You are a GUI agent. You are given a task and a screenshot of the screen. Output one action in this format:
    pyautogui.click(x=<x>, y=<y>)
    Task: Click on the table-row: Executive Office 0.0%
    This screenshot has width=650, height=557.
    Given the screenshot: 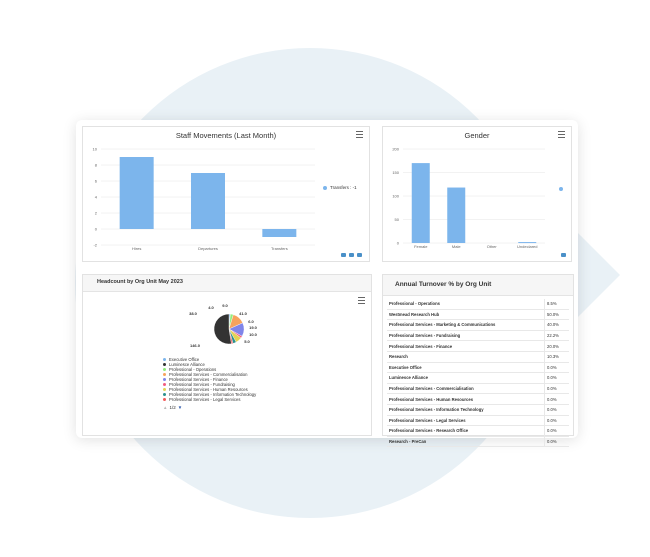 What is the action you would take?
    pyautogui.click(x=478, y=368)
    